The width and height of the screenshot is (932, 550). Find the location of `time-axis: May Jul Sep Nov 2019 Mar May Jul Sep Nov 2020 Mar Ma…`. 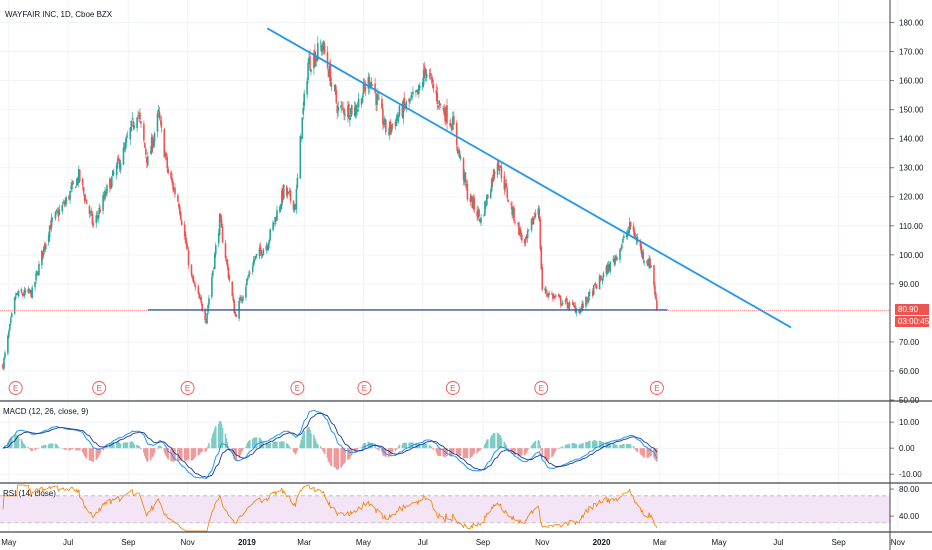

time-axis: May Jul Sep Nov 2019 Mar May Jul Sep Nov 2020 Mar Ma… is located at coordinates (453, 542).